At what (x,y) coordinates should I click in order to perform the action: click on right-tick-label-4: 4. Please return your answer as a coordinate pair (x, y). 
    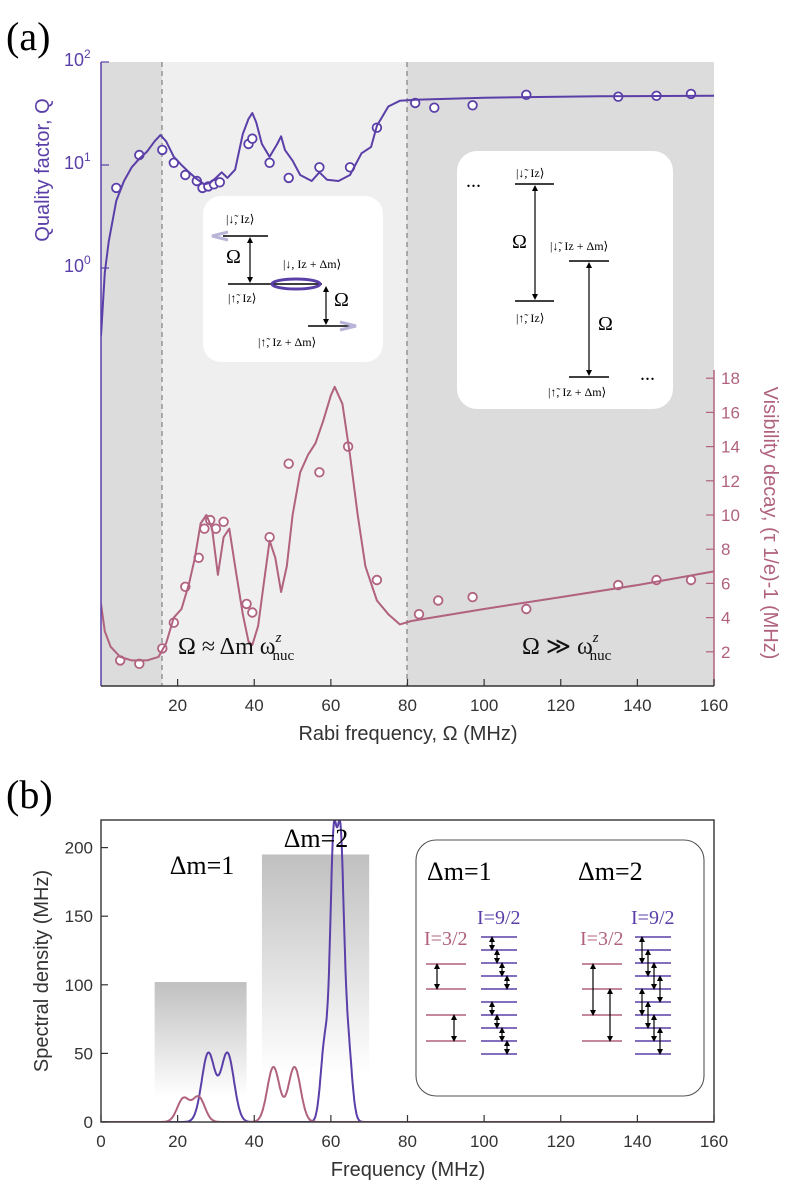
    Looking at the image, I should click on (725, 618).